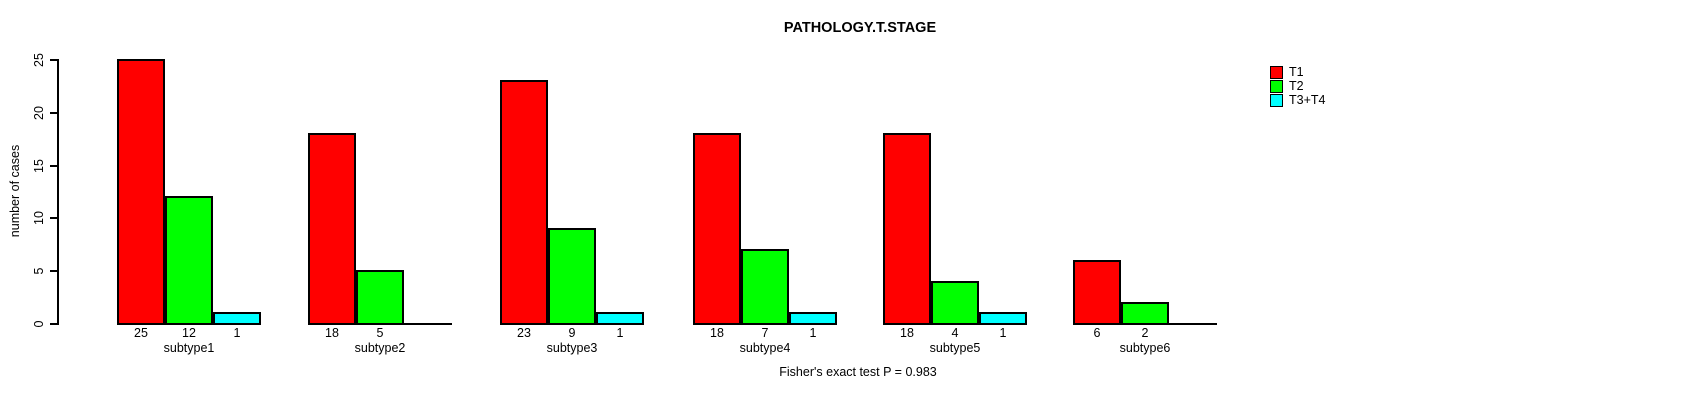 This screenshot has height=400, width=1690. Describe the element at coordinates (1145, 348) in the screenshot. I see `category-label: subtype6` at that location.